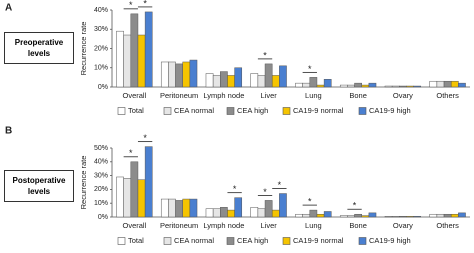 The image size is (474, 253). What do you see at coordinates (83, 49) in the screenshot?
I see `y-axis-label: Recurrence rate` at bounding box center [83, 49].